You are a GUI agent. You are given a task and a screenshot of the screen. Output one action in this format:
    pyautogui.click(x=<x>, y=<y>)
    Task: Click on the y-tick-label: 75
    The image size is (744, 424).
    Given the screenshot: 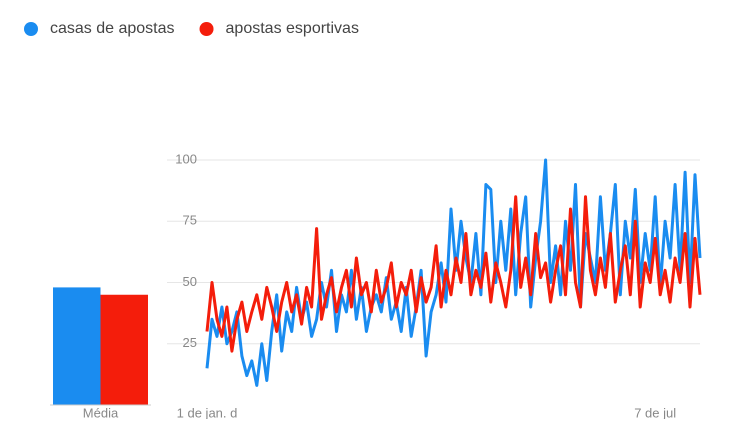 What is the action you would take?
    pyautogui.click(x=190, y=220)
    